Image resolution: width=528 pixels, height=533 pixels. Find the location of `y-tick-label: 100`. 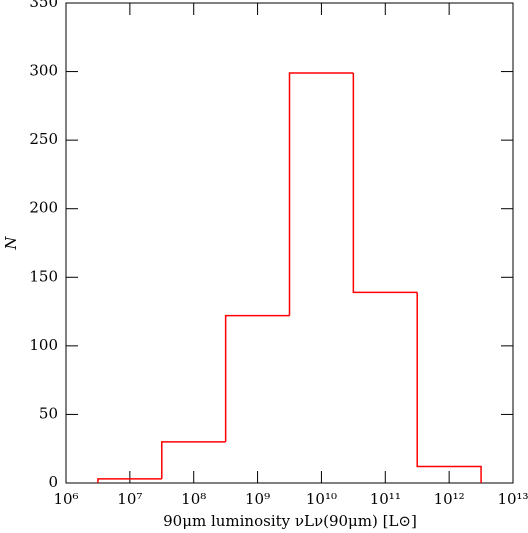

y-tick-label: 100 is located at coordinates (43, 345).